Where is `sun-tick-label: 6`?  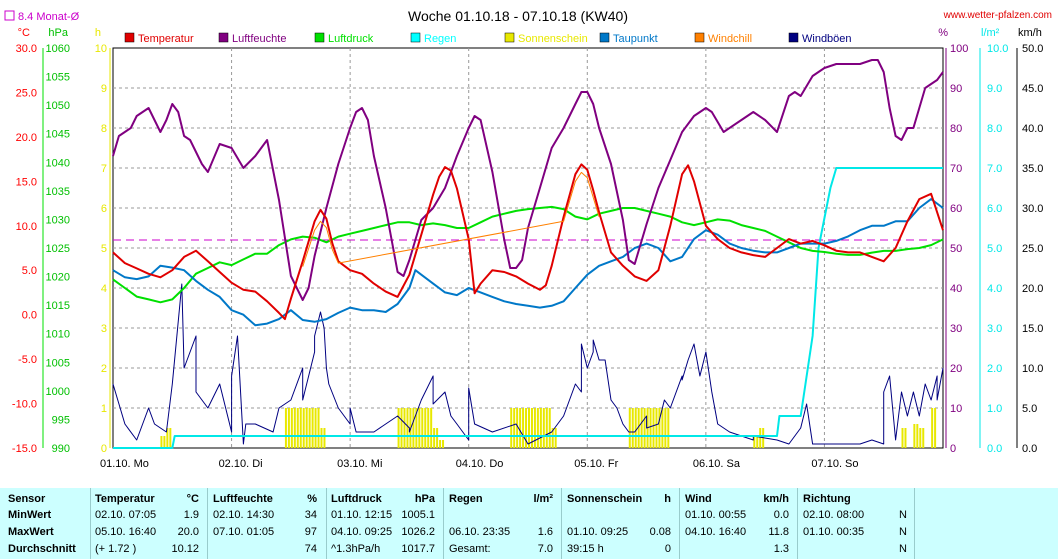
sun-tick-label: 6 is located at coordinates (104, 209).